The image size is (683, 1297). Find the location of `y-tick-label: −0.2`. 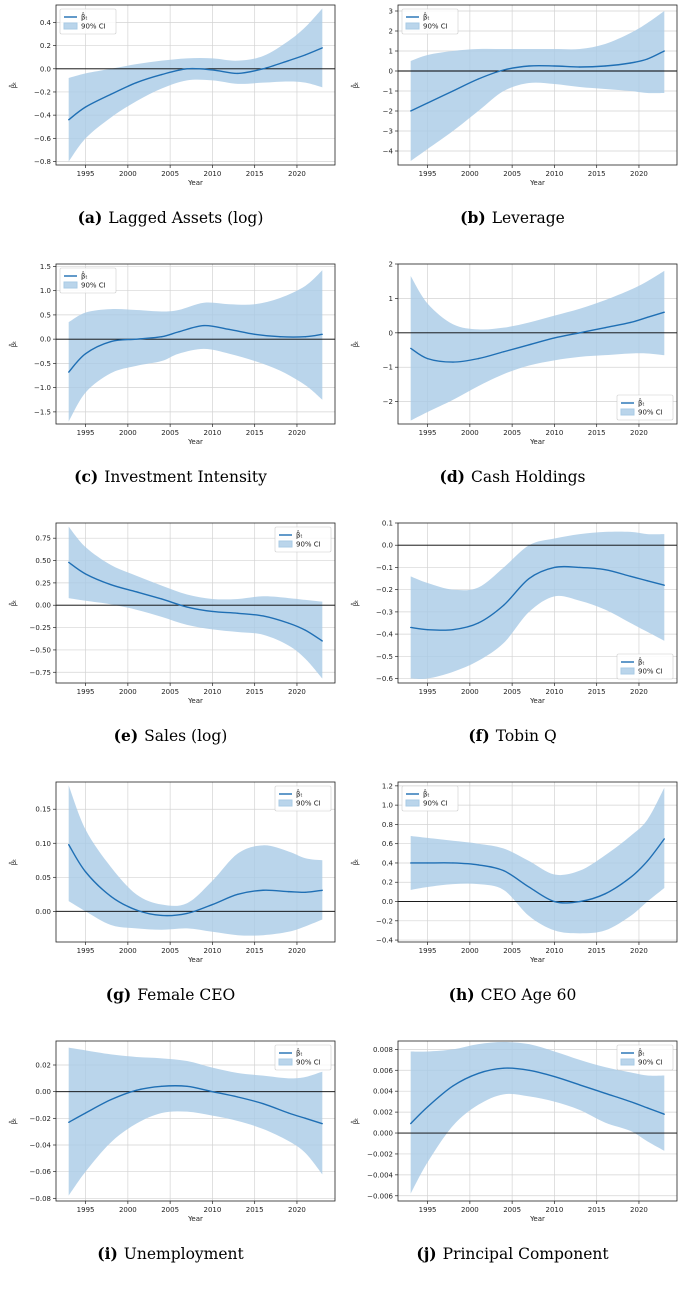

y-tick-label: −0.2 is located at coordinates (384, 921).